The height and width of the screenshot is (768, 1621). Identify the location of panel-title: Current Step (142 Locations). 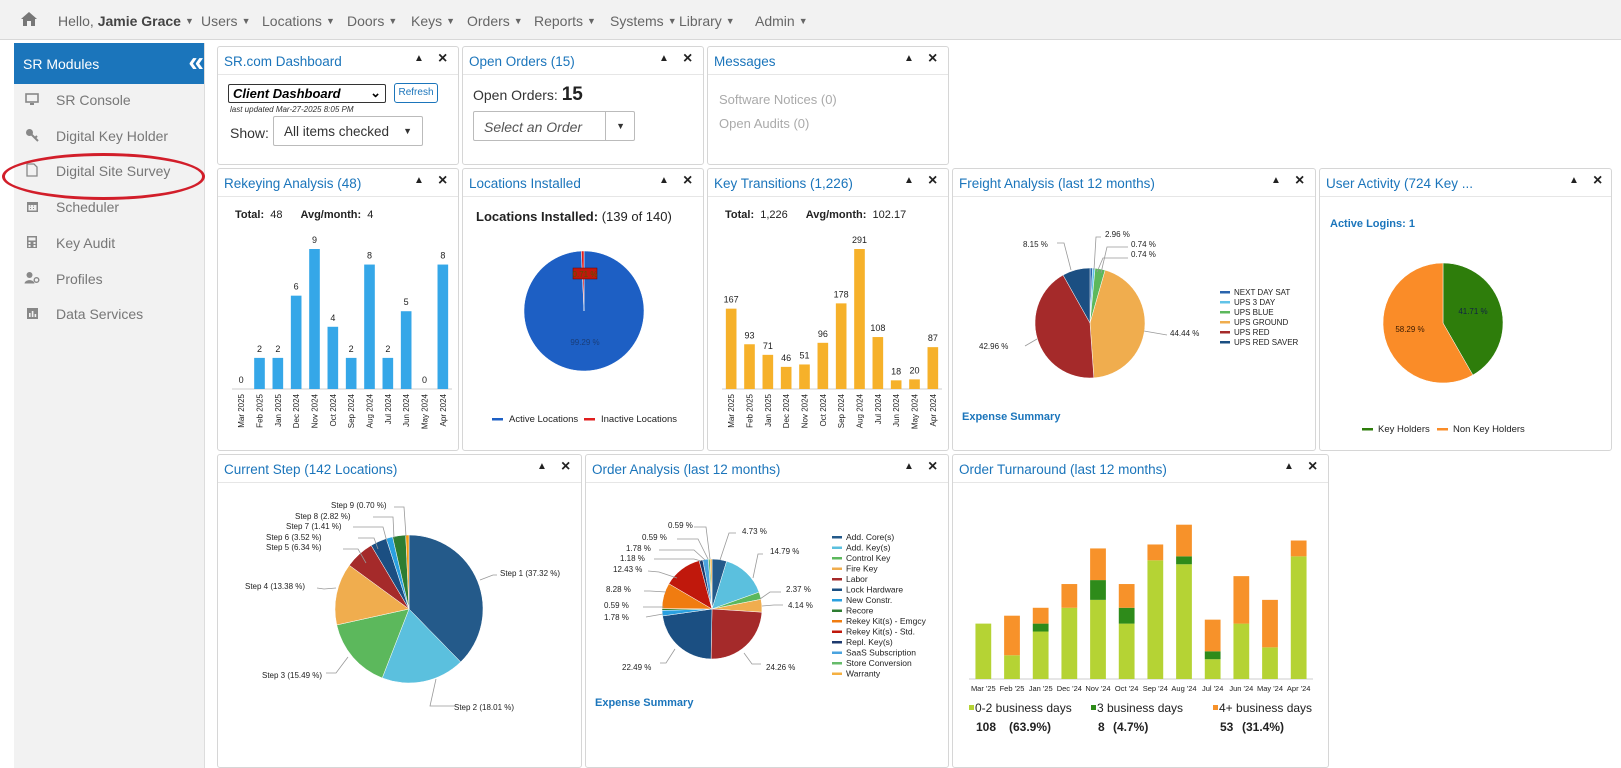
(311, 469).